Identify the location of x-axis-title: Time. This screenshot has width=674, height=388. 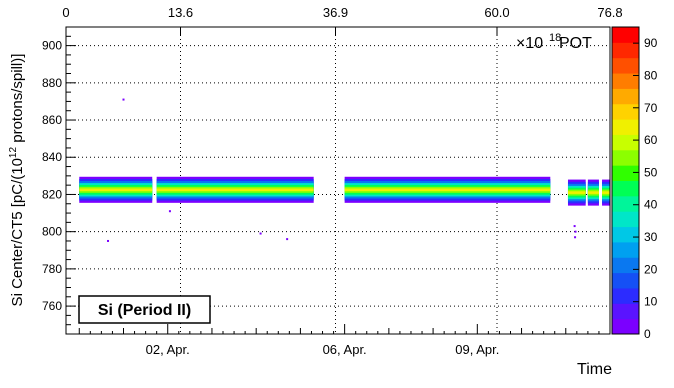
(594, 369).